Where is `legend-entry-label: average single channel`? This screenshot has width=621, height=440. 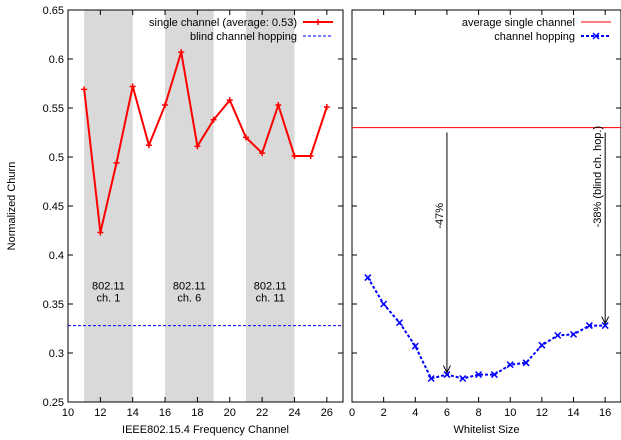
legend-entry-label: average single channel is located at coordinates (518, 23).